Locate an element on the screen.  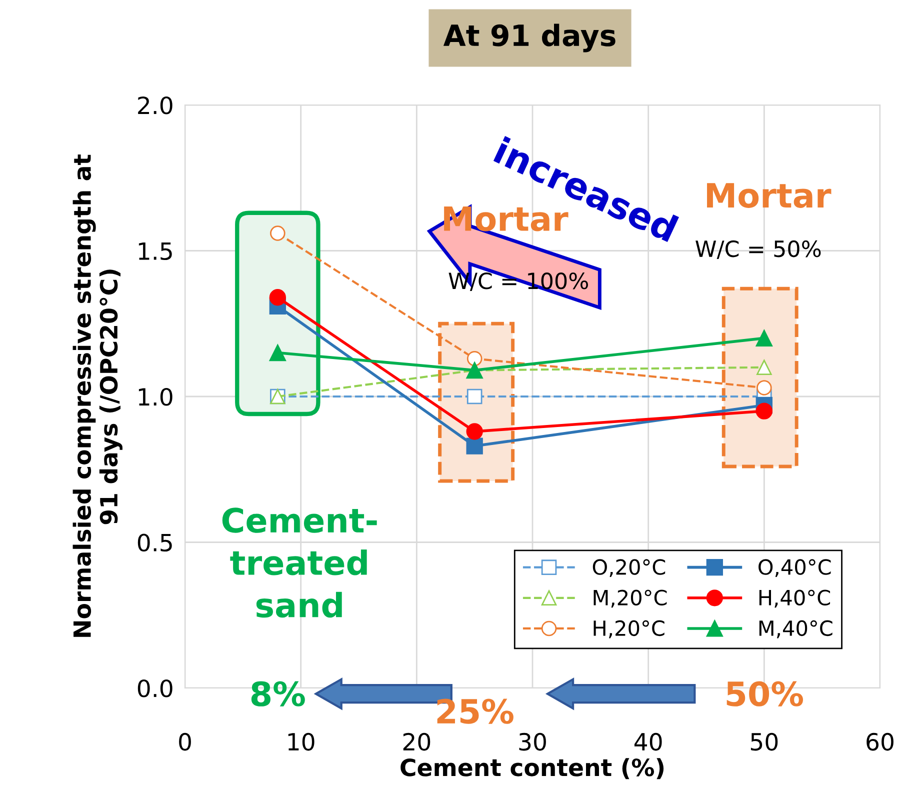
annotation: Mortar is located at coordinates (769, 195).